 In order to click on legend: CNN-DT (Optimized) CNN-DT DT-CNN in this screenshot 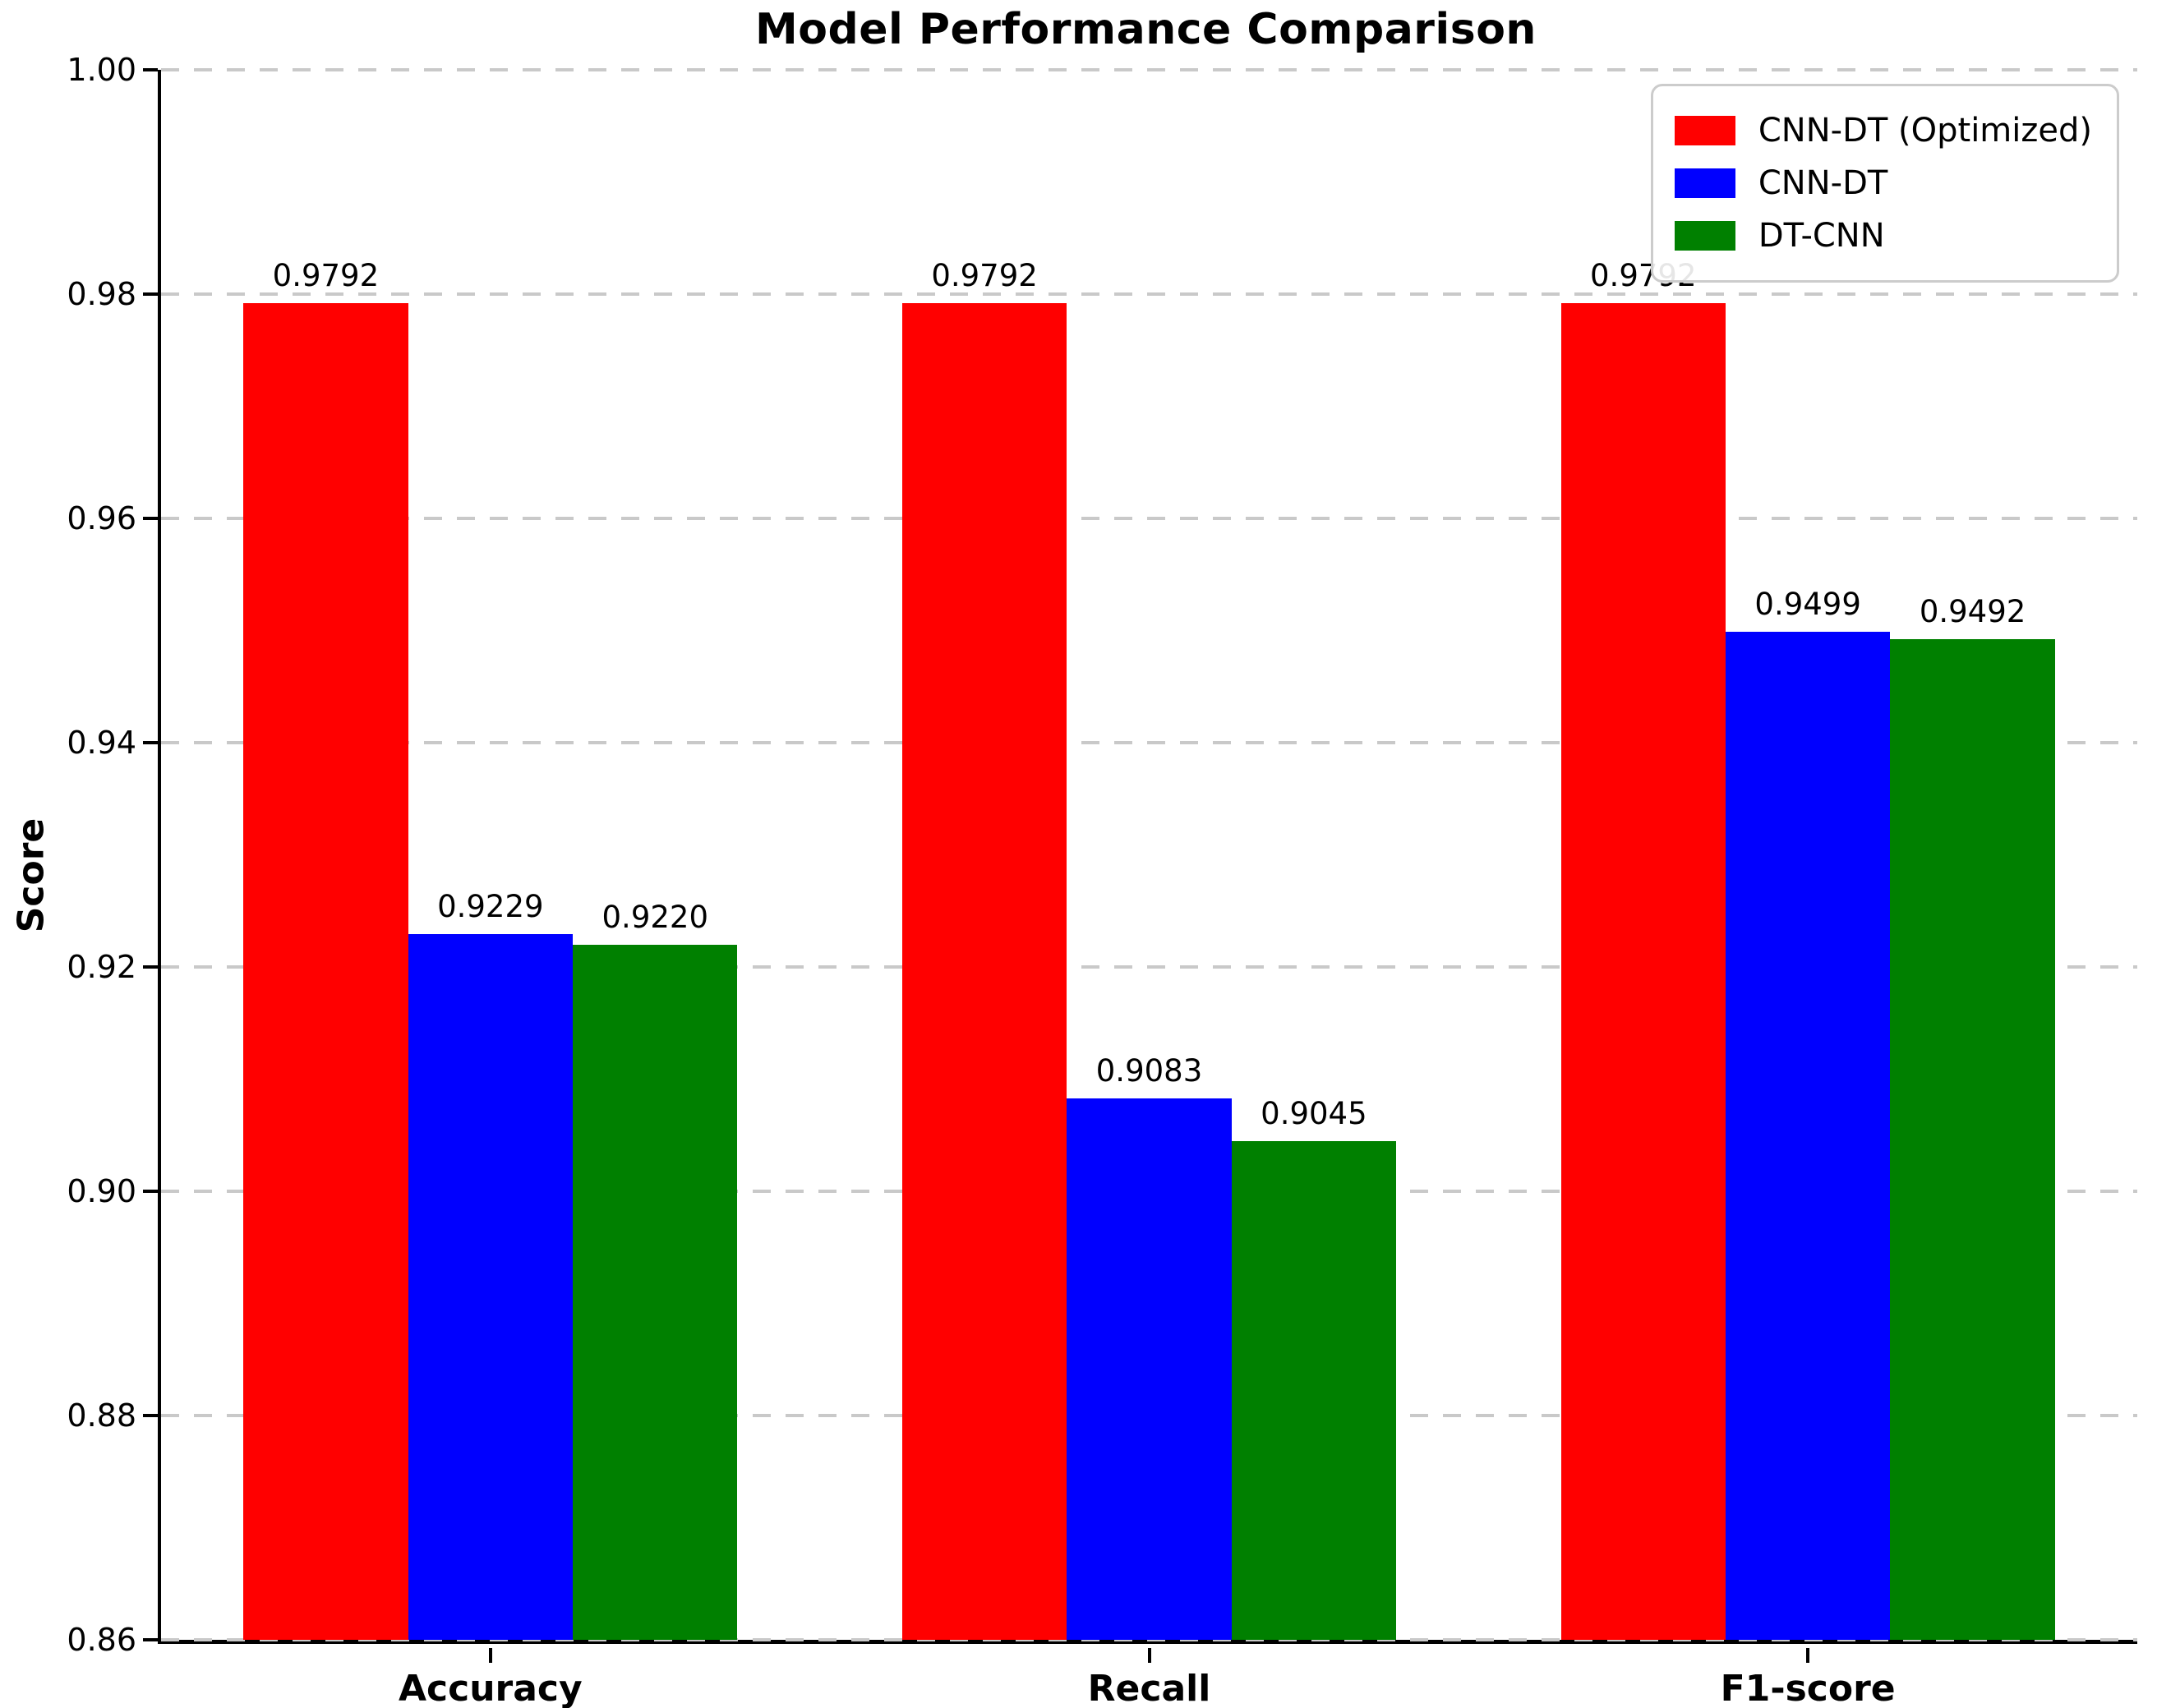, I will do `click(1884, 183)`.